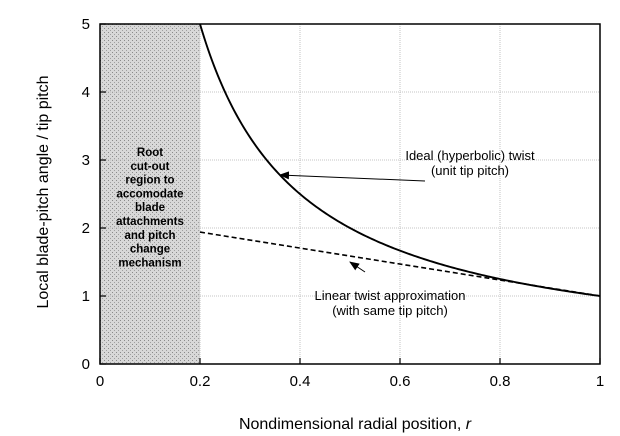  I want to click on root-cutout-text-line: change, so click(150, 250).